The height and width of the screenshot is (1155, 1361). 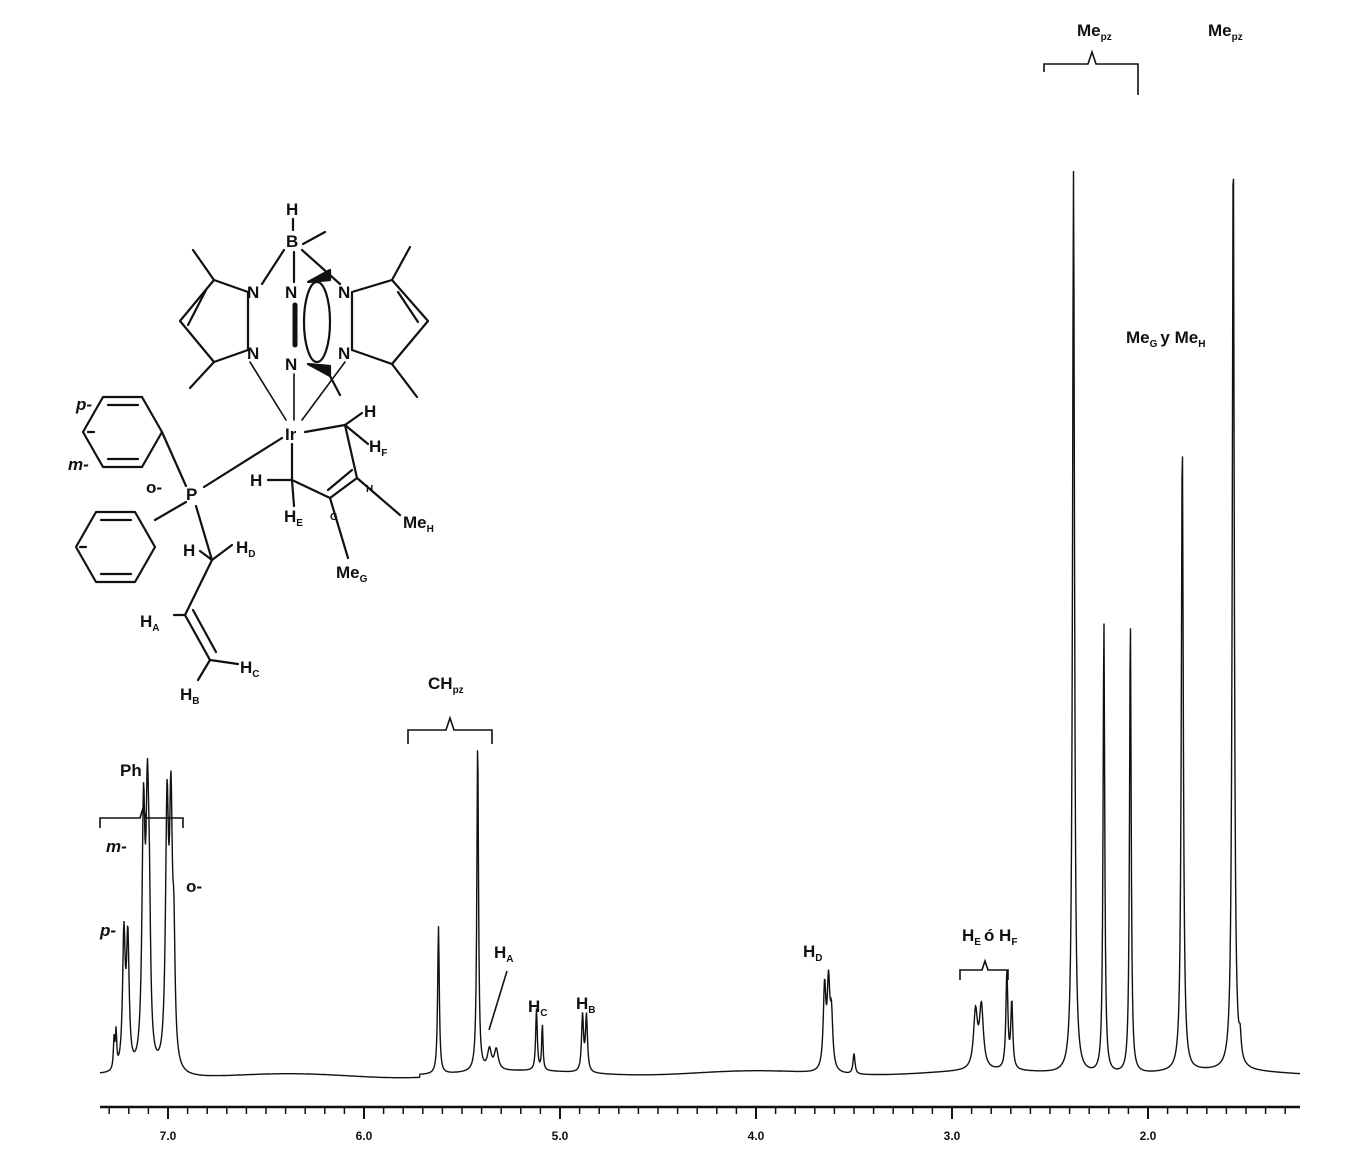 What do you see at coordinates (339, 528) in the screenshot?
I see `bond-c-meg` at bounding box center [339, 528].